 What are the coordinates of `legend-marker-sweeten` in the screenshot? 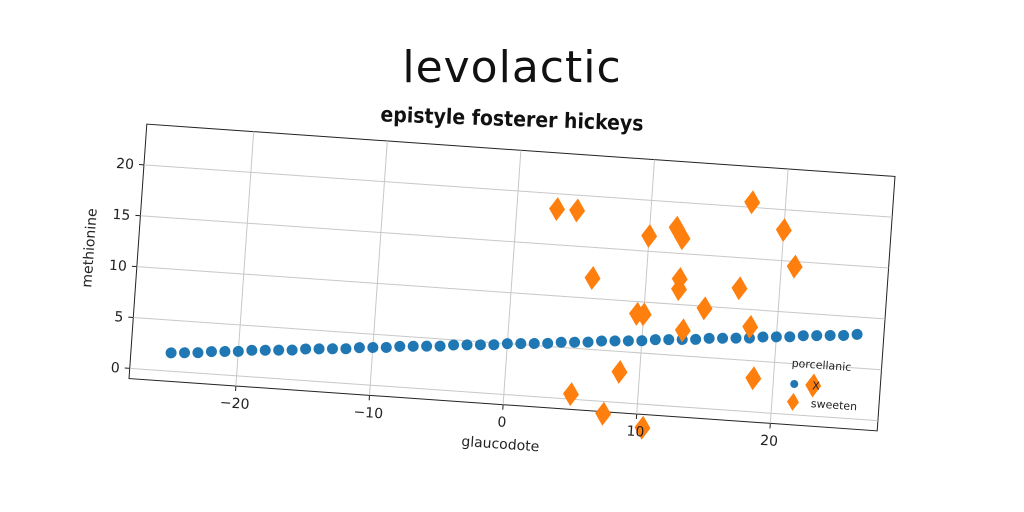 It's located at (793, 401).